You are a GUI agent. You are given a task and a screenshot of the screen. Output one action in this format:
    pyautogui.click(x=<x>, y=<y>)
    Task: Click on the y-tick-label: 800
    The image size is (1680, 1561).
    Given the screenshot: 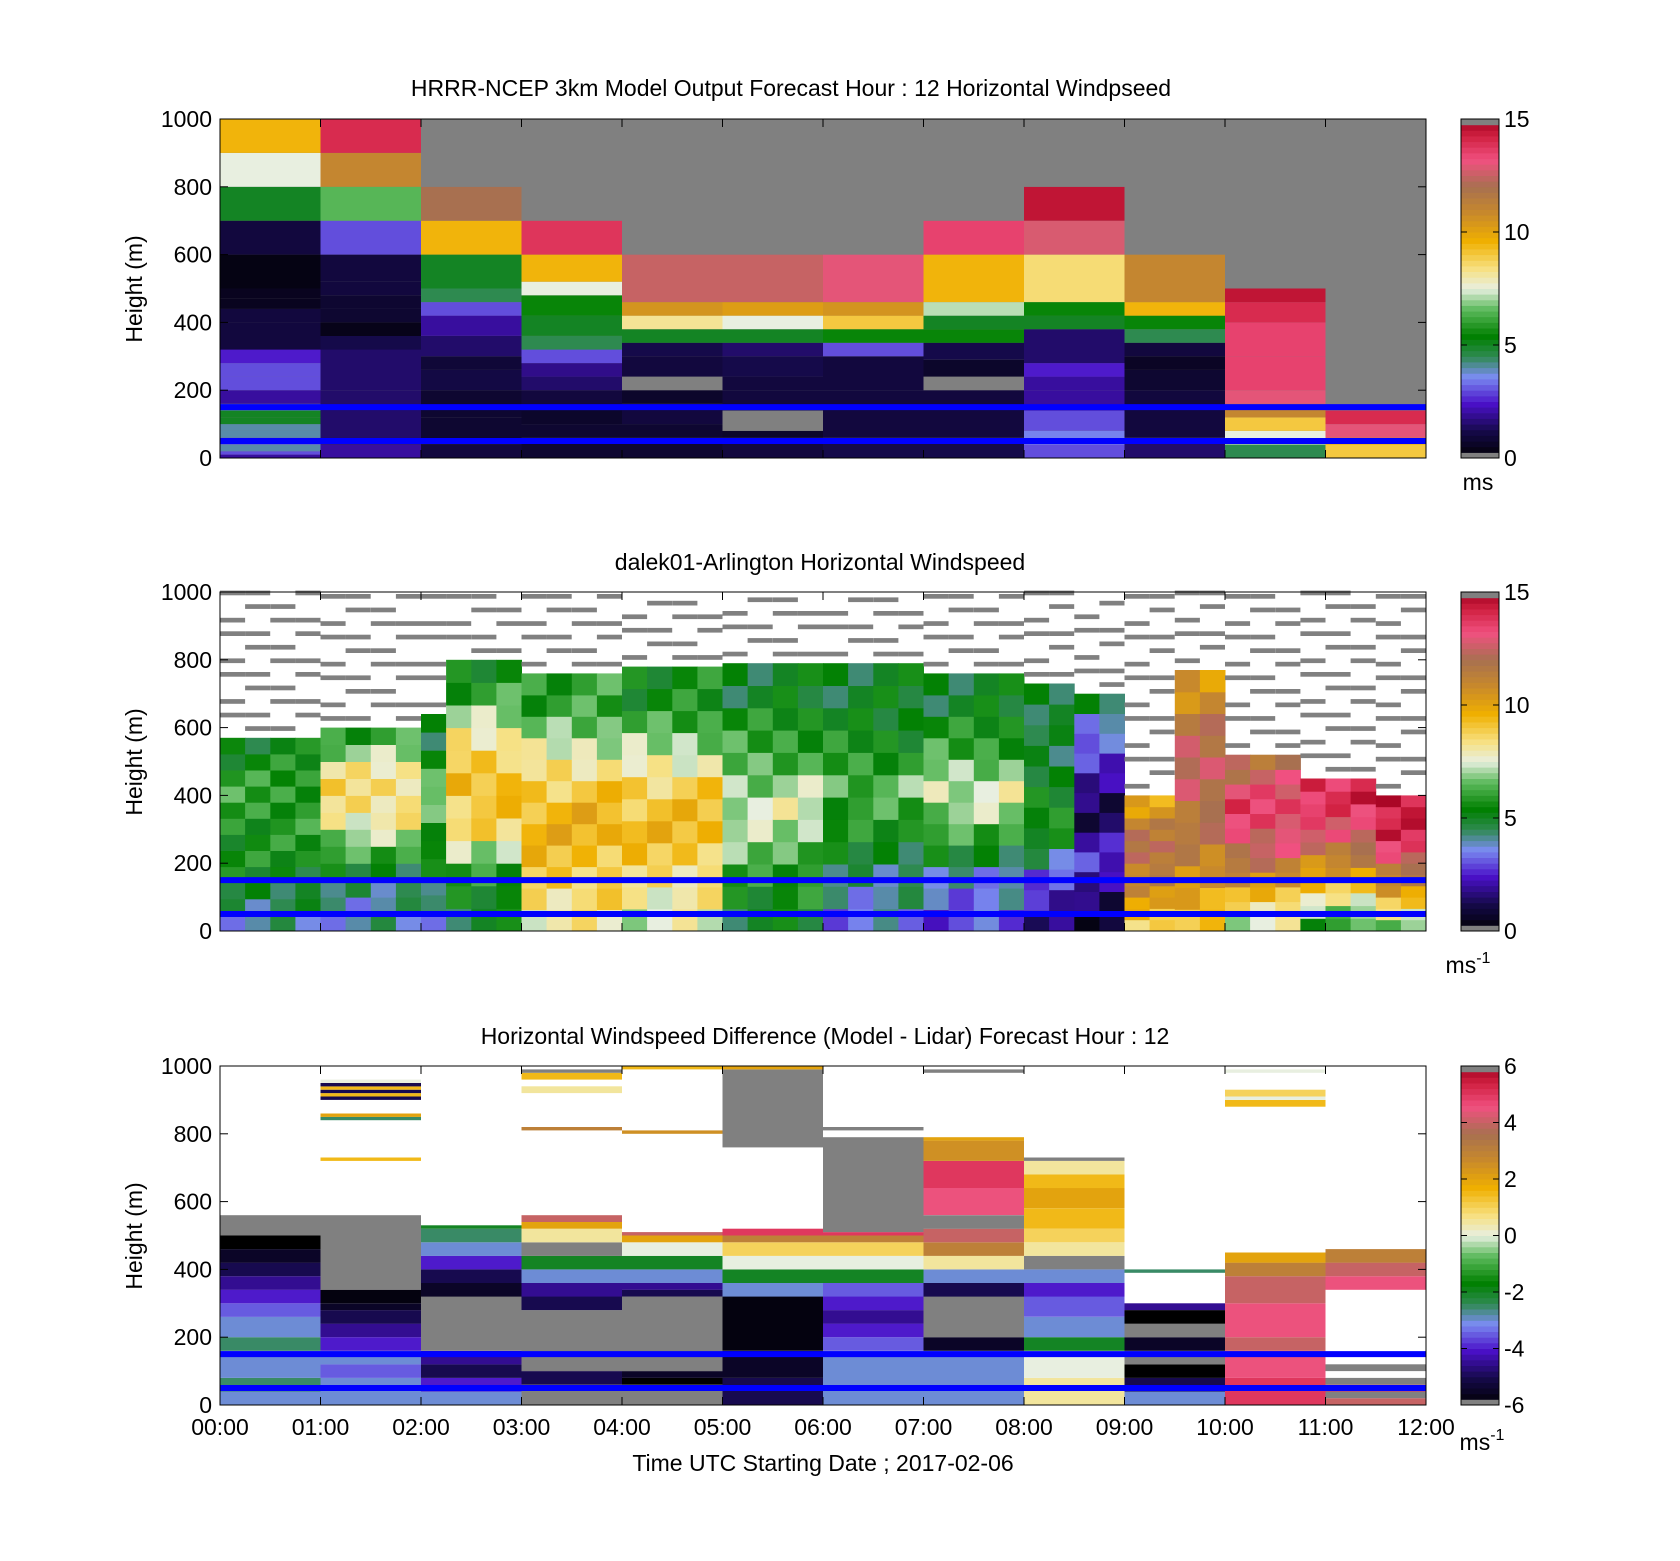 What is the action you would take?
    pyautogui.click(x=193, y=187)
    